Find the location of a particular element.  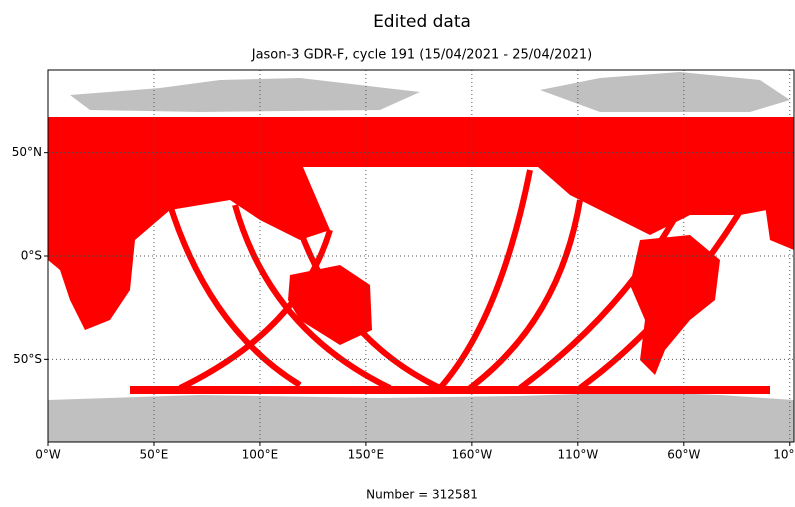

australia is located at coordinates (330, 305).